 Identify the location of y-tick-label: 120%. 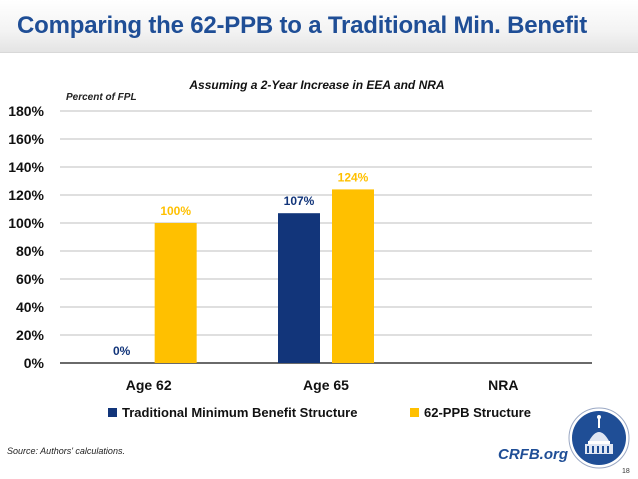
(26, 195).